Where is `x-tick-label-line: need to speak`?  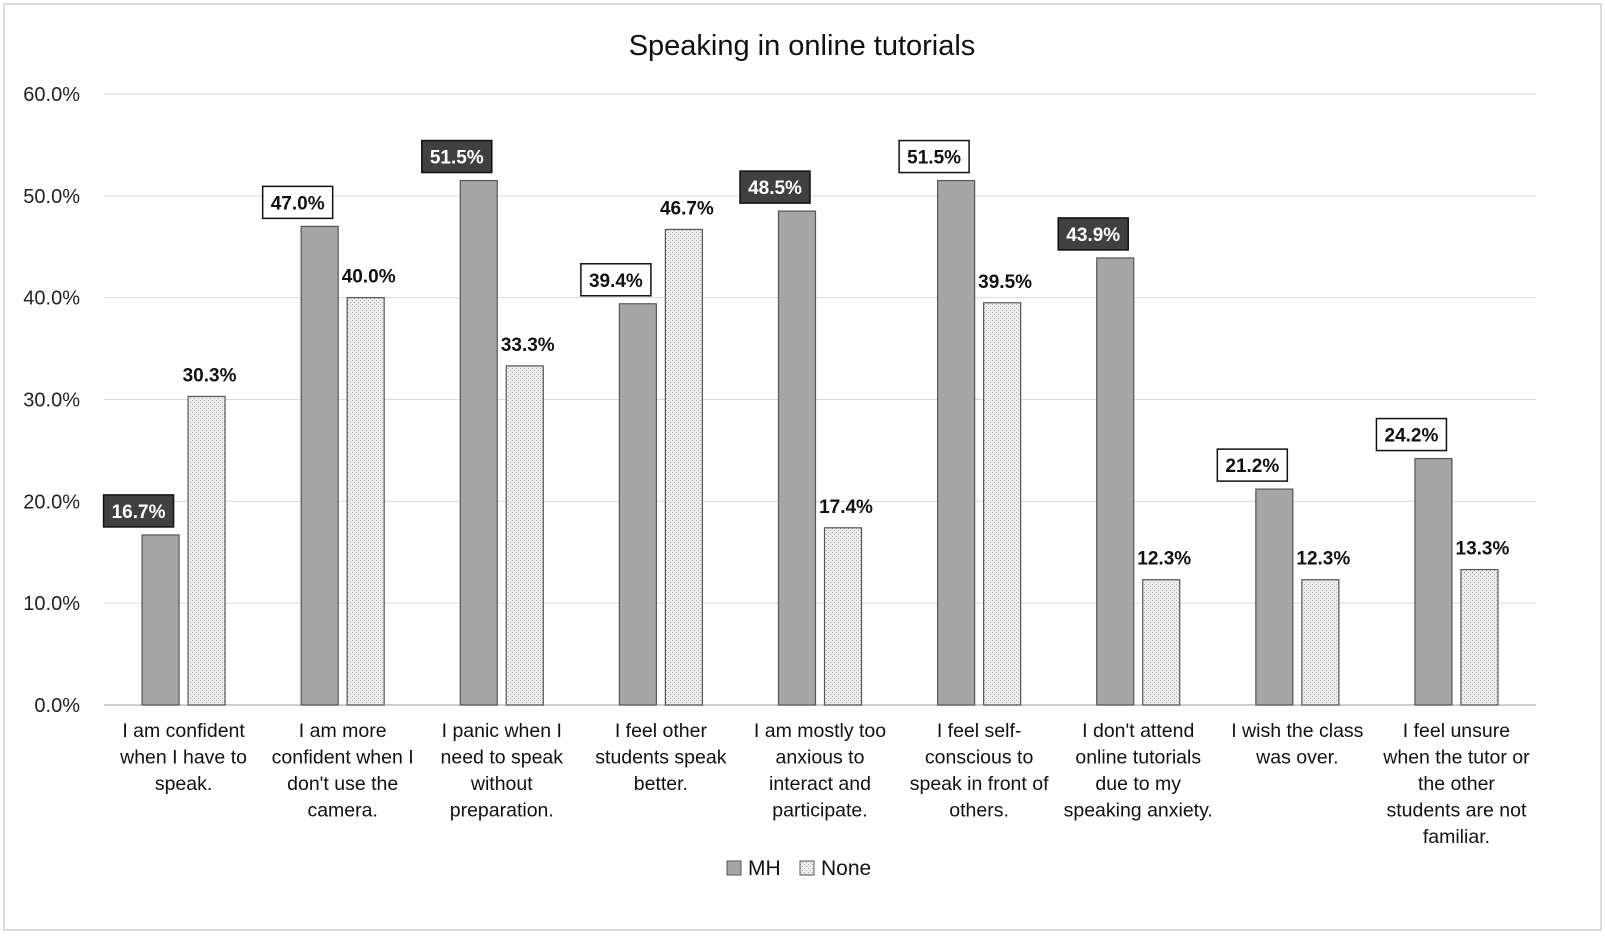 x-tick-label-line: need to speak is located at coordinates (502, 758).